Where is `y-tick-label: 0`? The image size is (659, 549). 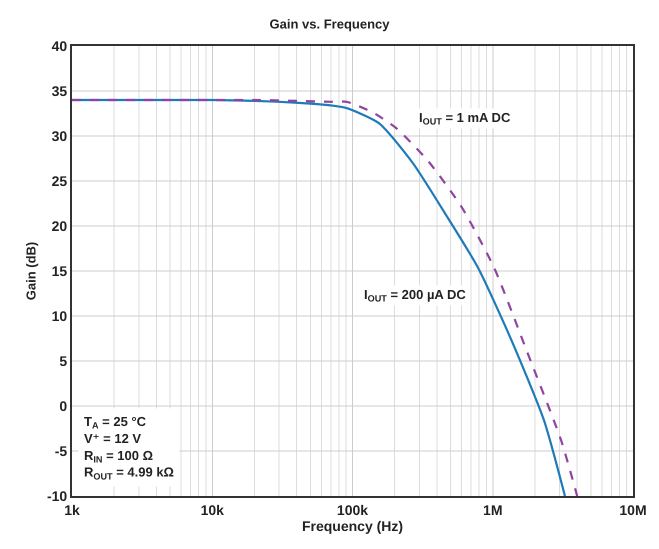 y-tick-label: 0 is located at coordinates (63, 406).